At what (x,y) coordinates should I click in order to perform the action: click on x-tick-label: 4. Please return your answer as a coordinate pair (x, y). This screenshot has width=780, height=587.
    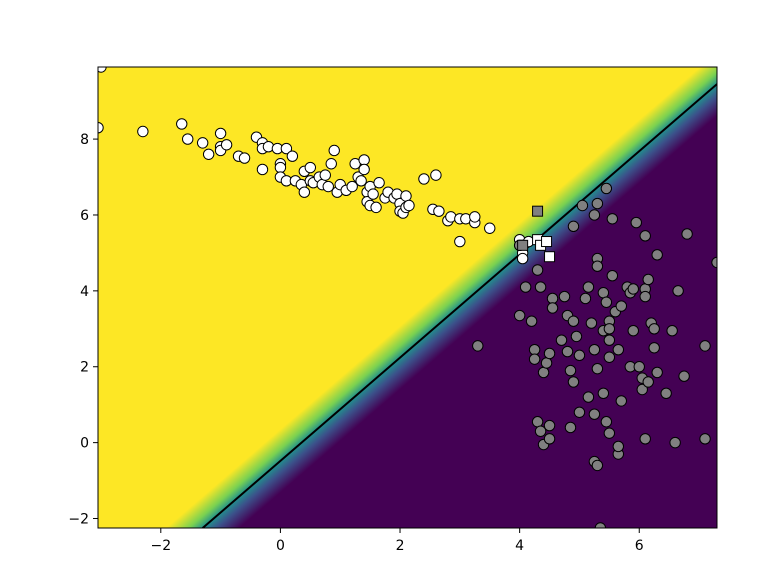
    Looking at the image, I should click on (519, 546).